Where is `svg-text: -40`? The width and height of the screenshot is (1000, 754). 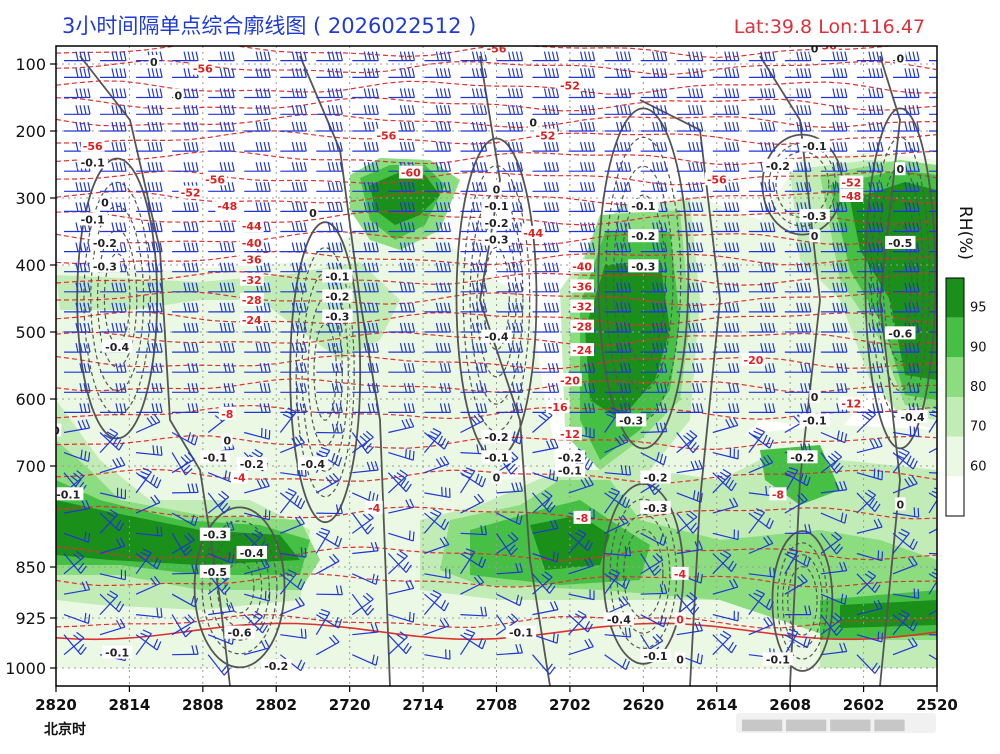 svg-text: -40 is located at coordinates (582, 266).